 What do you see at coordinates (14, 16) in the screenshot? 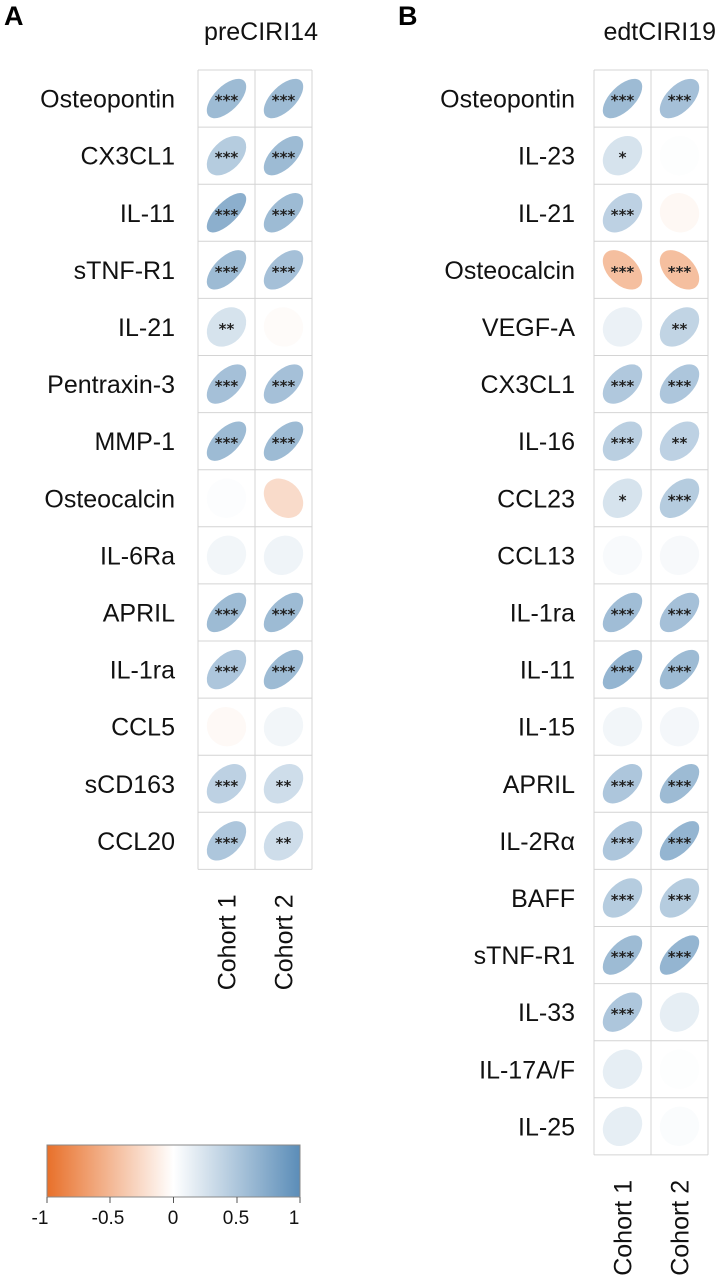
I see `panel-label-a: A` at bounding box center [14, 16].